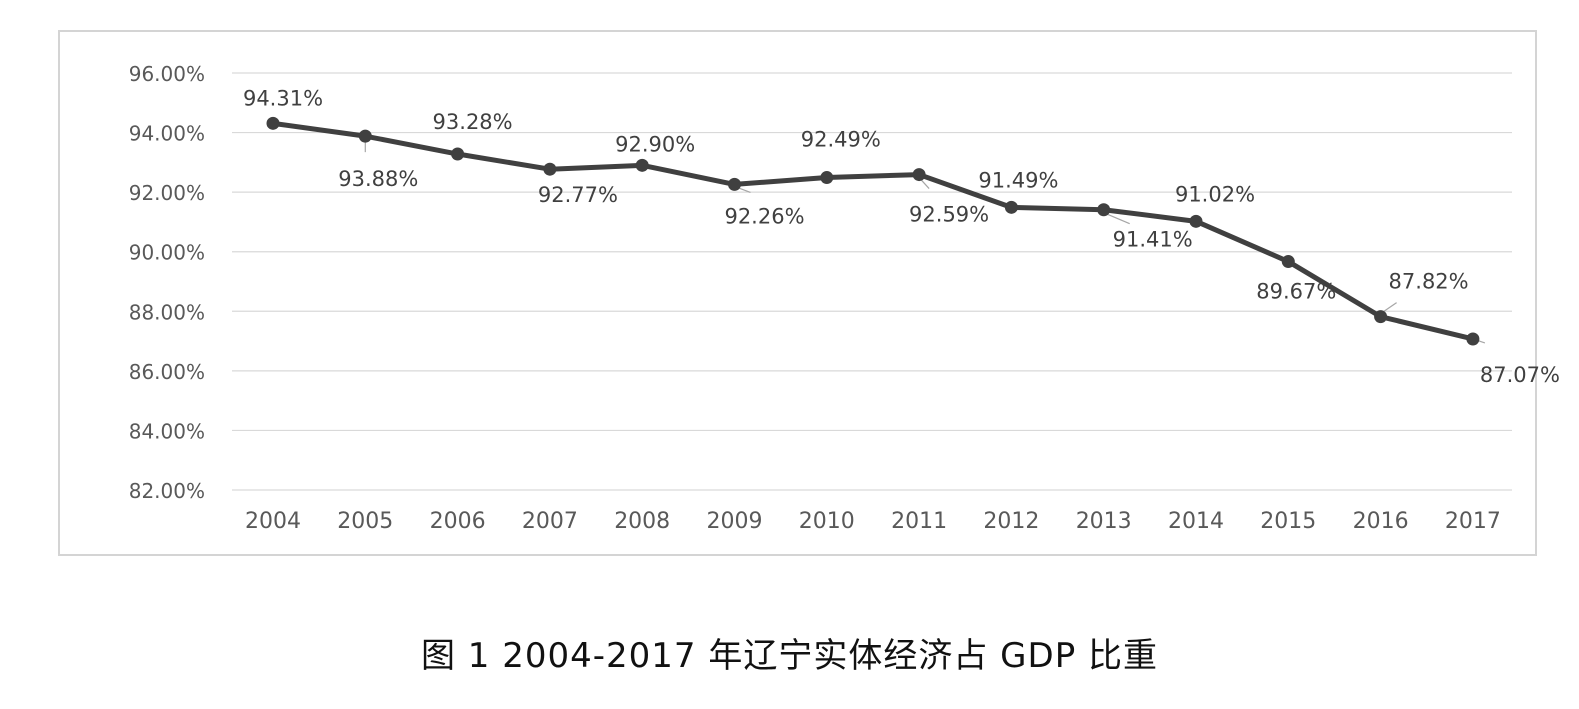 This screenshot has height=709, width=1579. I want to click on y-tick-label: 92.00%, so click(167, 193).